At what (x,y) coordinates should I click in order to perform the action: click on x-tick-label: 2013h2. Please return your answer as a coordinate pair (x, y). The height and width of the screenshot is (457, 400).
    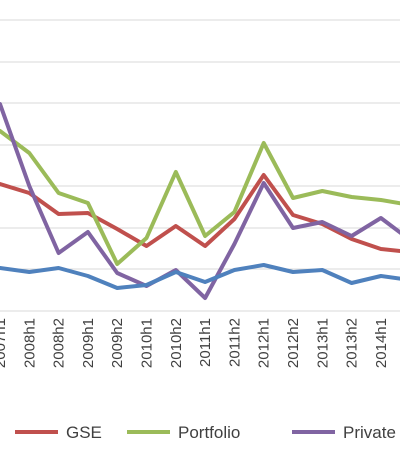
    Looking at the image, I should click on (352, 343).